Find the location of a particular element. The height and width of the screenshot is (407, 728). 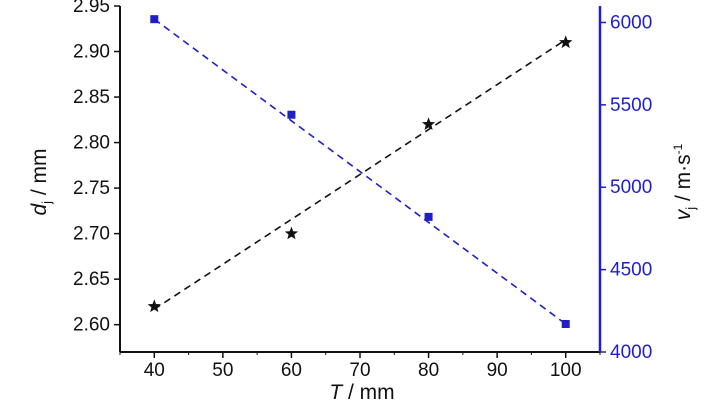

x-tick-label: 100 is located at coordinates (566, 370).